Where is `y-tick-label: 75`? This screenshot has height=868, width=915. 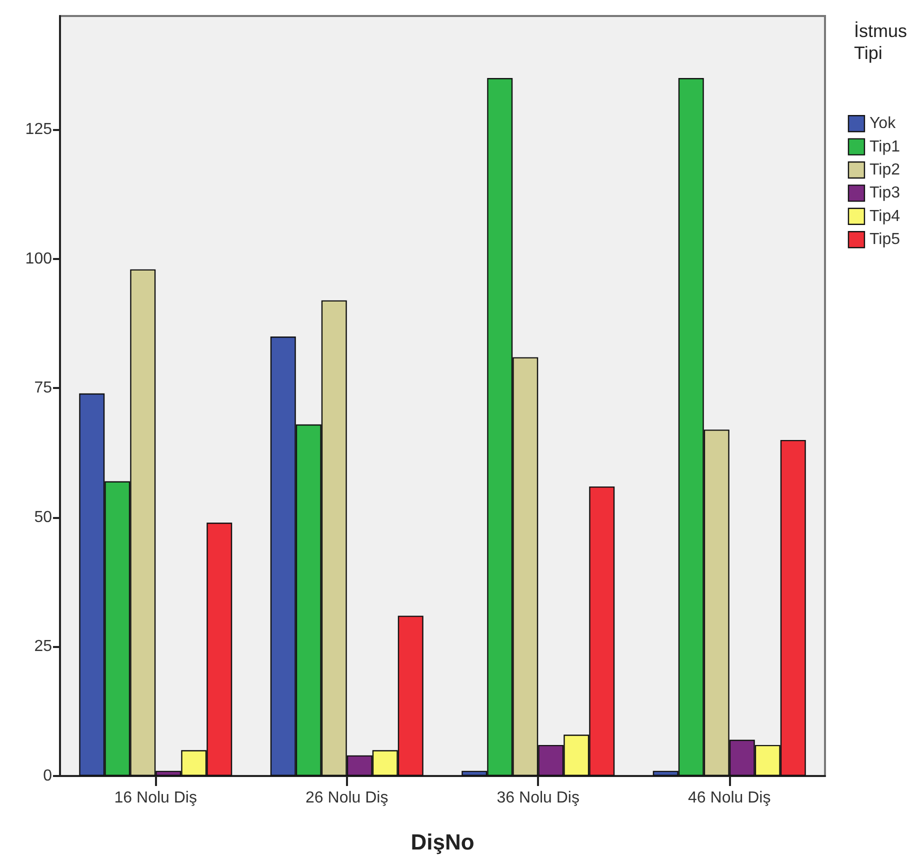
y-tick-label: 75 is located at coordinates (43, 388).